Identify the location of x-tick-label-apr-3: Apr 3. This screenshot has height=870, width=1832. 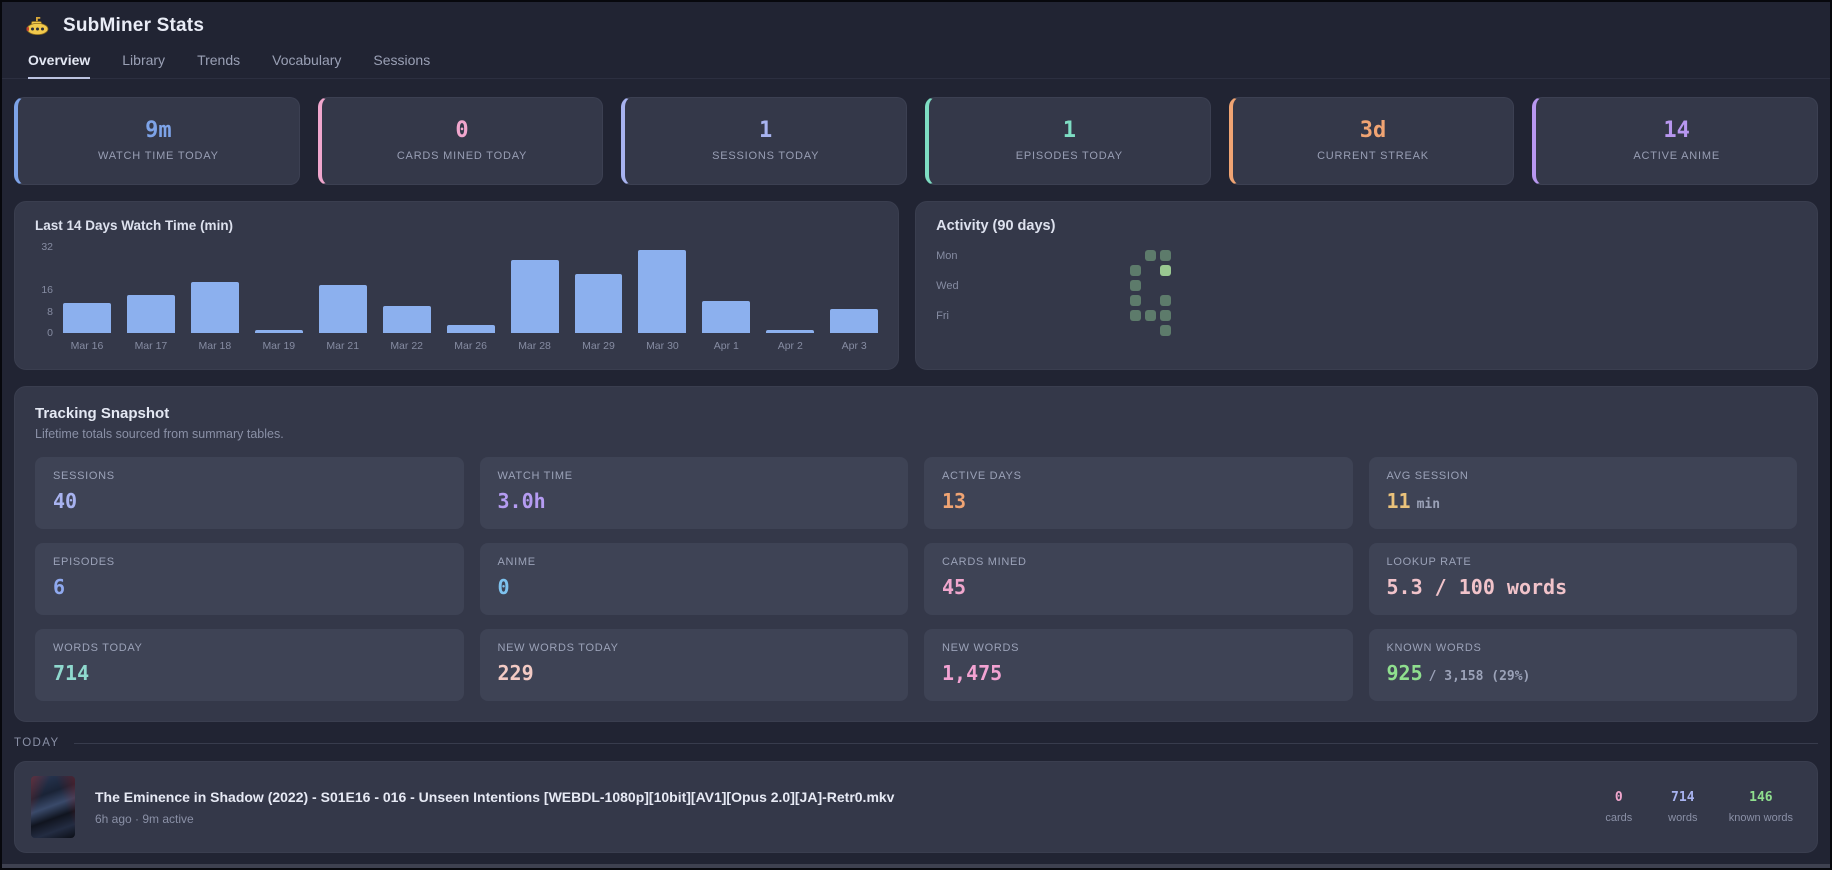
(854, 346).